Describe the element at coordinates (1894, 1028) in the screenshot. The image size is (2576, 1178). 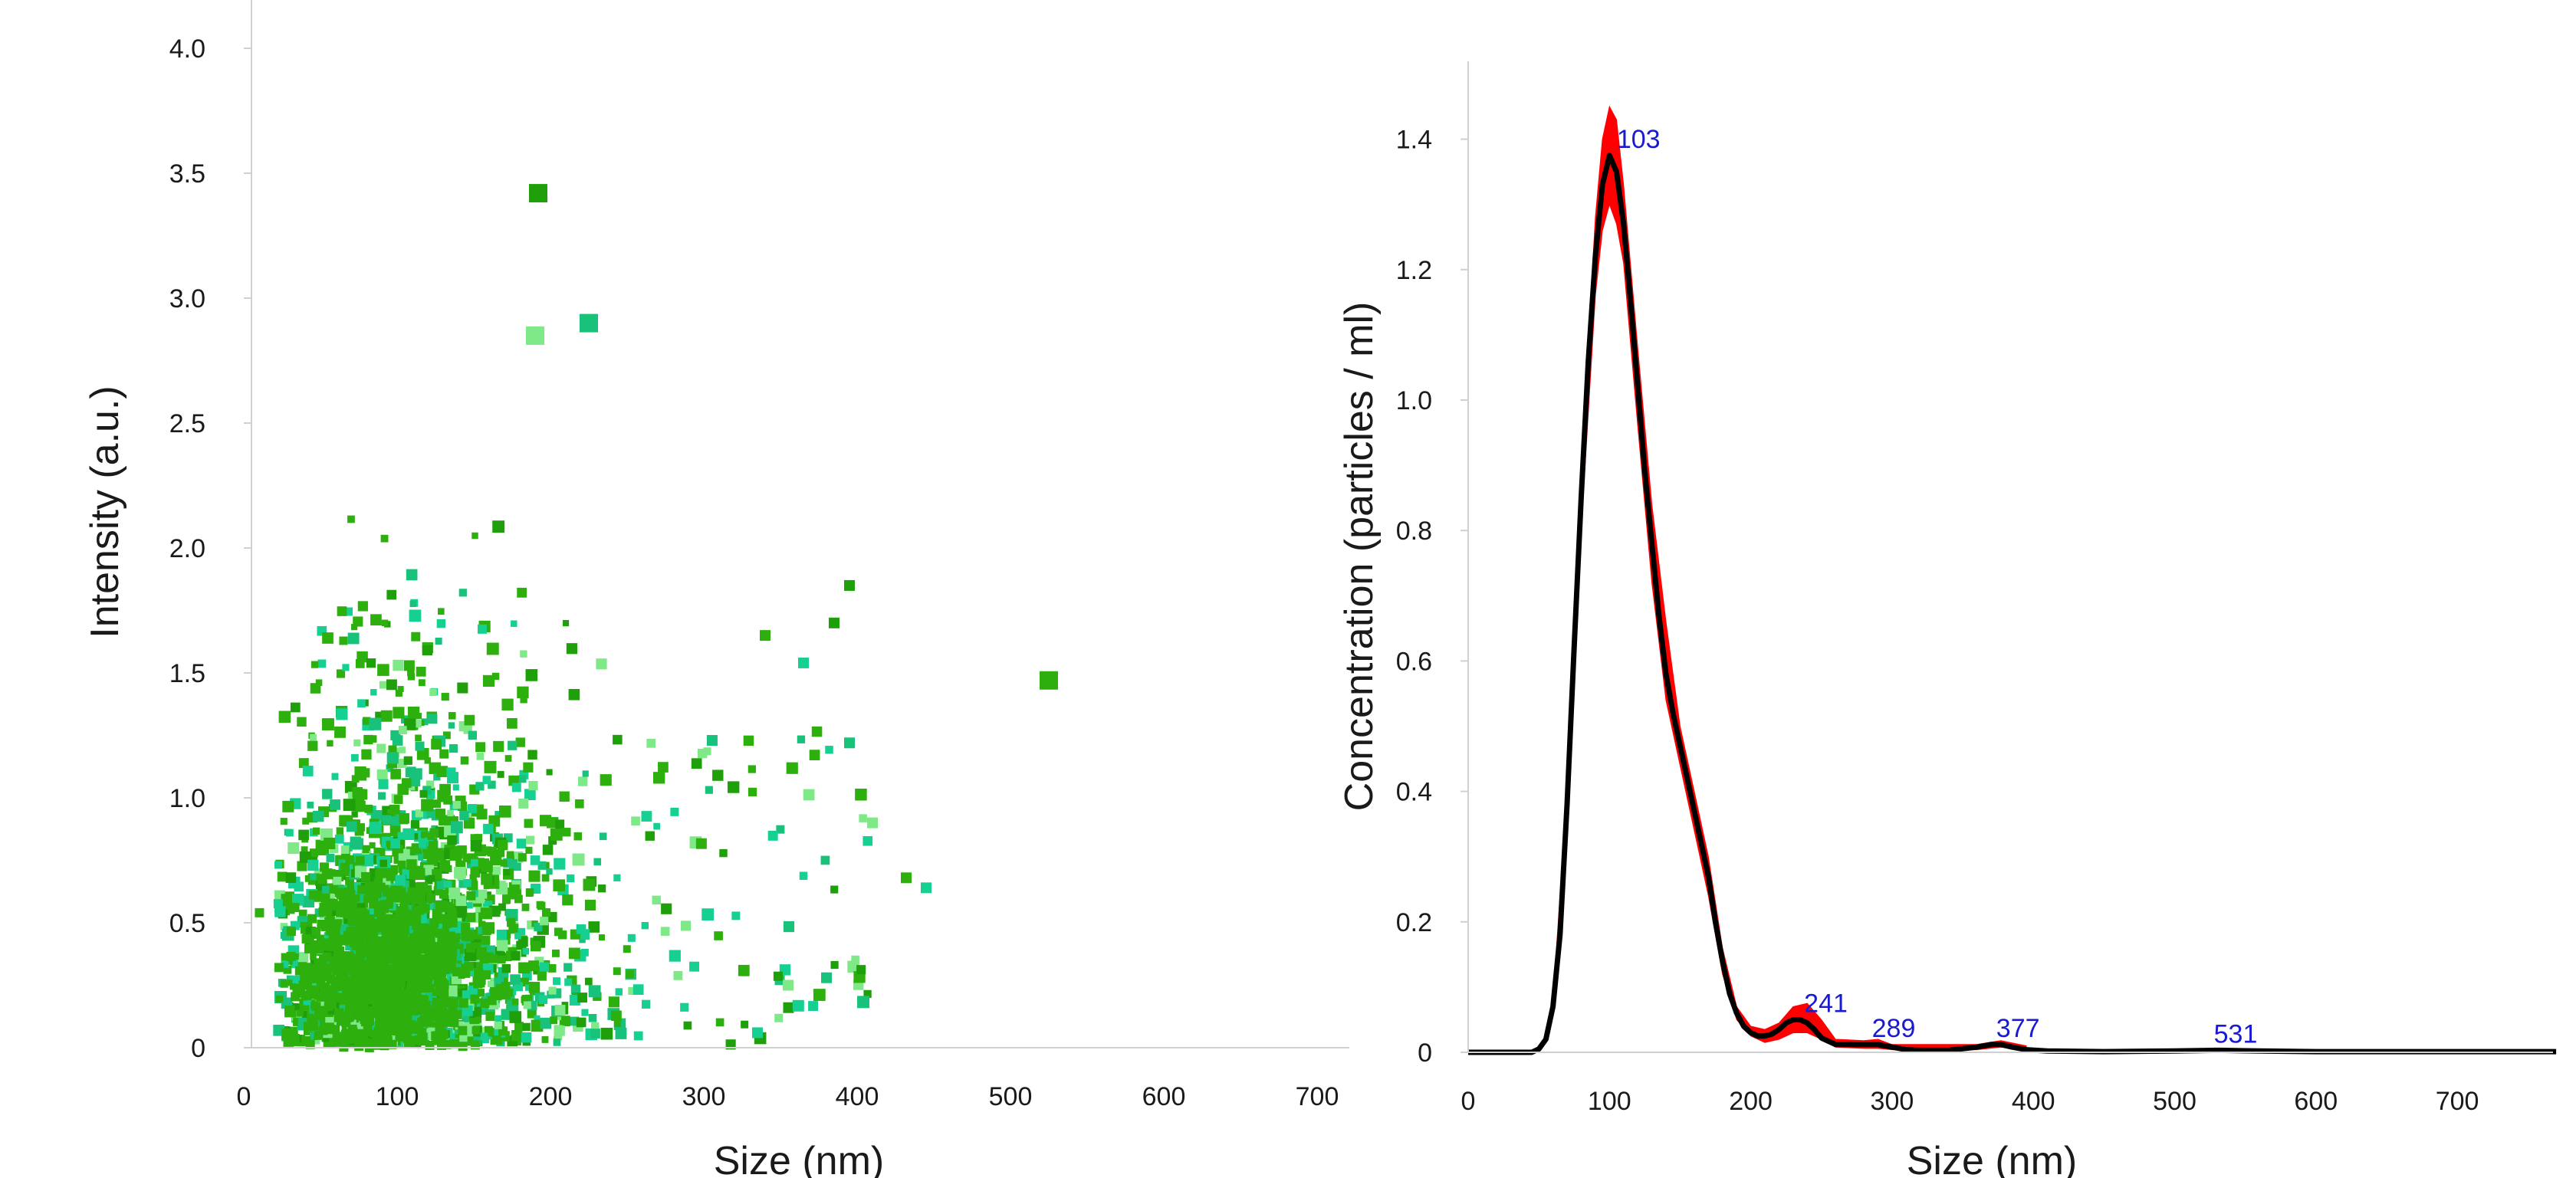
I see `peak-label: 289` at that location.